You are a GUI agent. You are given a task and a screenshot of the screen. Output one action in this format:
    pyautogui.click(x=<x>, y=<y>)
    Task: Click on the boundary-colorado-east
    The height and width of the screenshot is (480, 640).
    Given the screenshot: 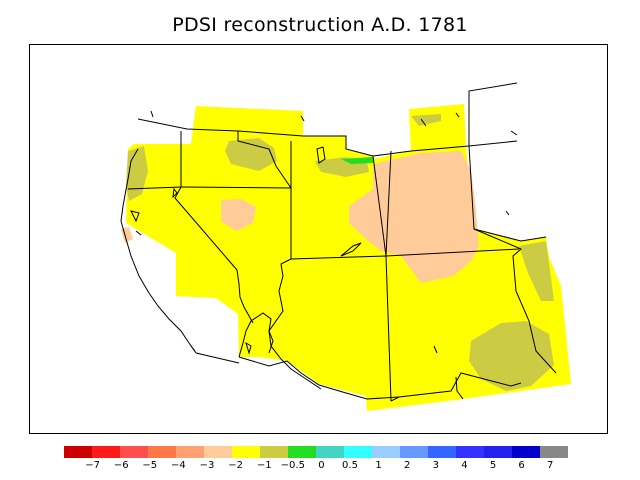 What is the action you would take?
    pyautogui.click(x=515, y=301)
    